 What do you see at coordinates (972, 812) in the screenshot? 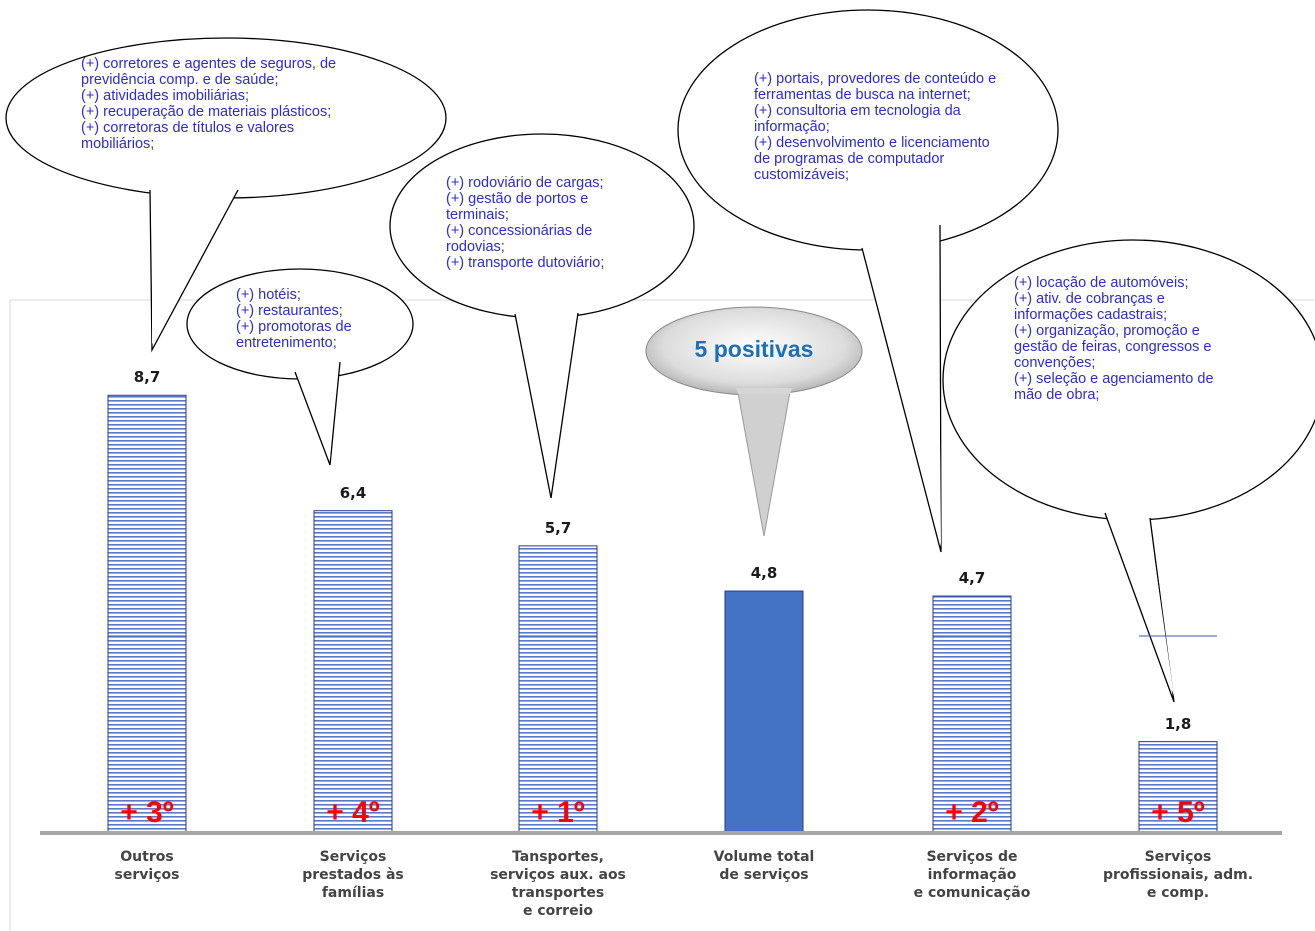
I see `rank-label: + 2º` at bounding box center [972, 812].